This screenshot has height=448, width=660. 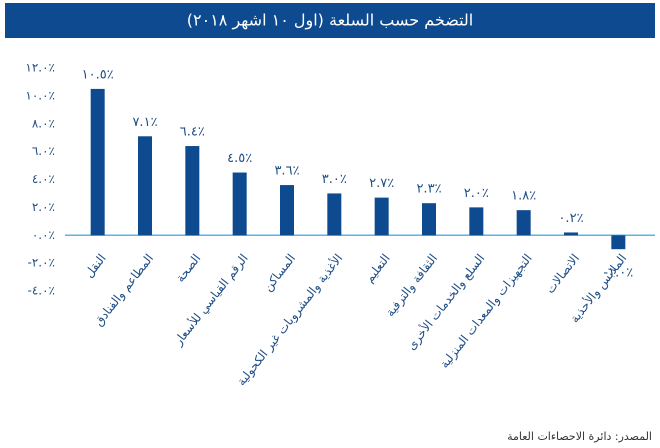 What do you see at coordinates (40, 95) in the screenshot?
I see `y-tick-label: ١٠.٠٪` at bounding box center [40, 95].